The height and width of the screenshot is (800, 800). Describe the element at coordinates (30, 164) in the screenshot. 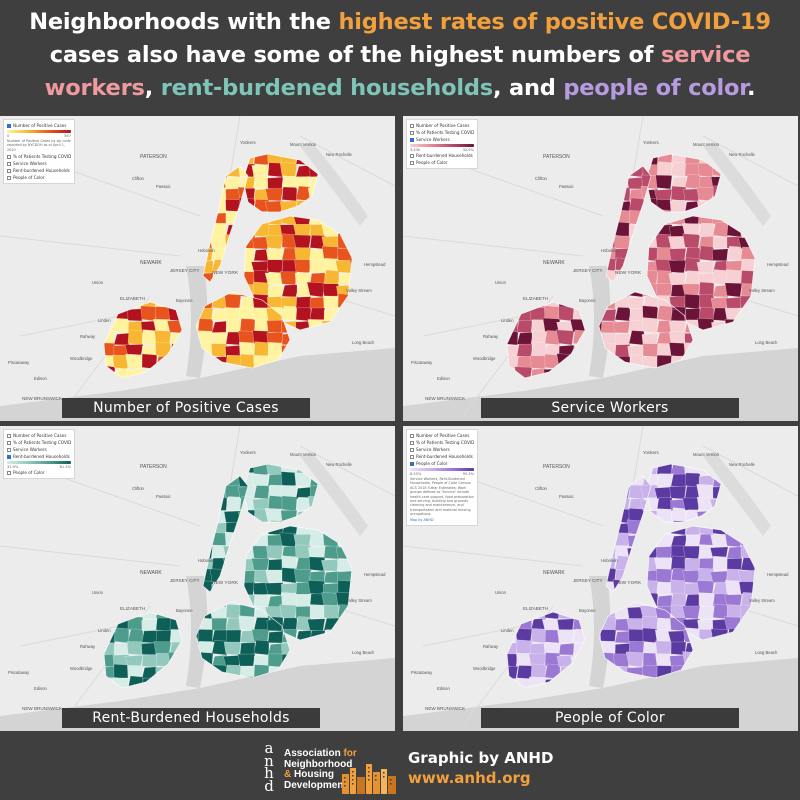

I see `layer-label: Service Workers` at that location.